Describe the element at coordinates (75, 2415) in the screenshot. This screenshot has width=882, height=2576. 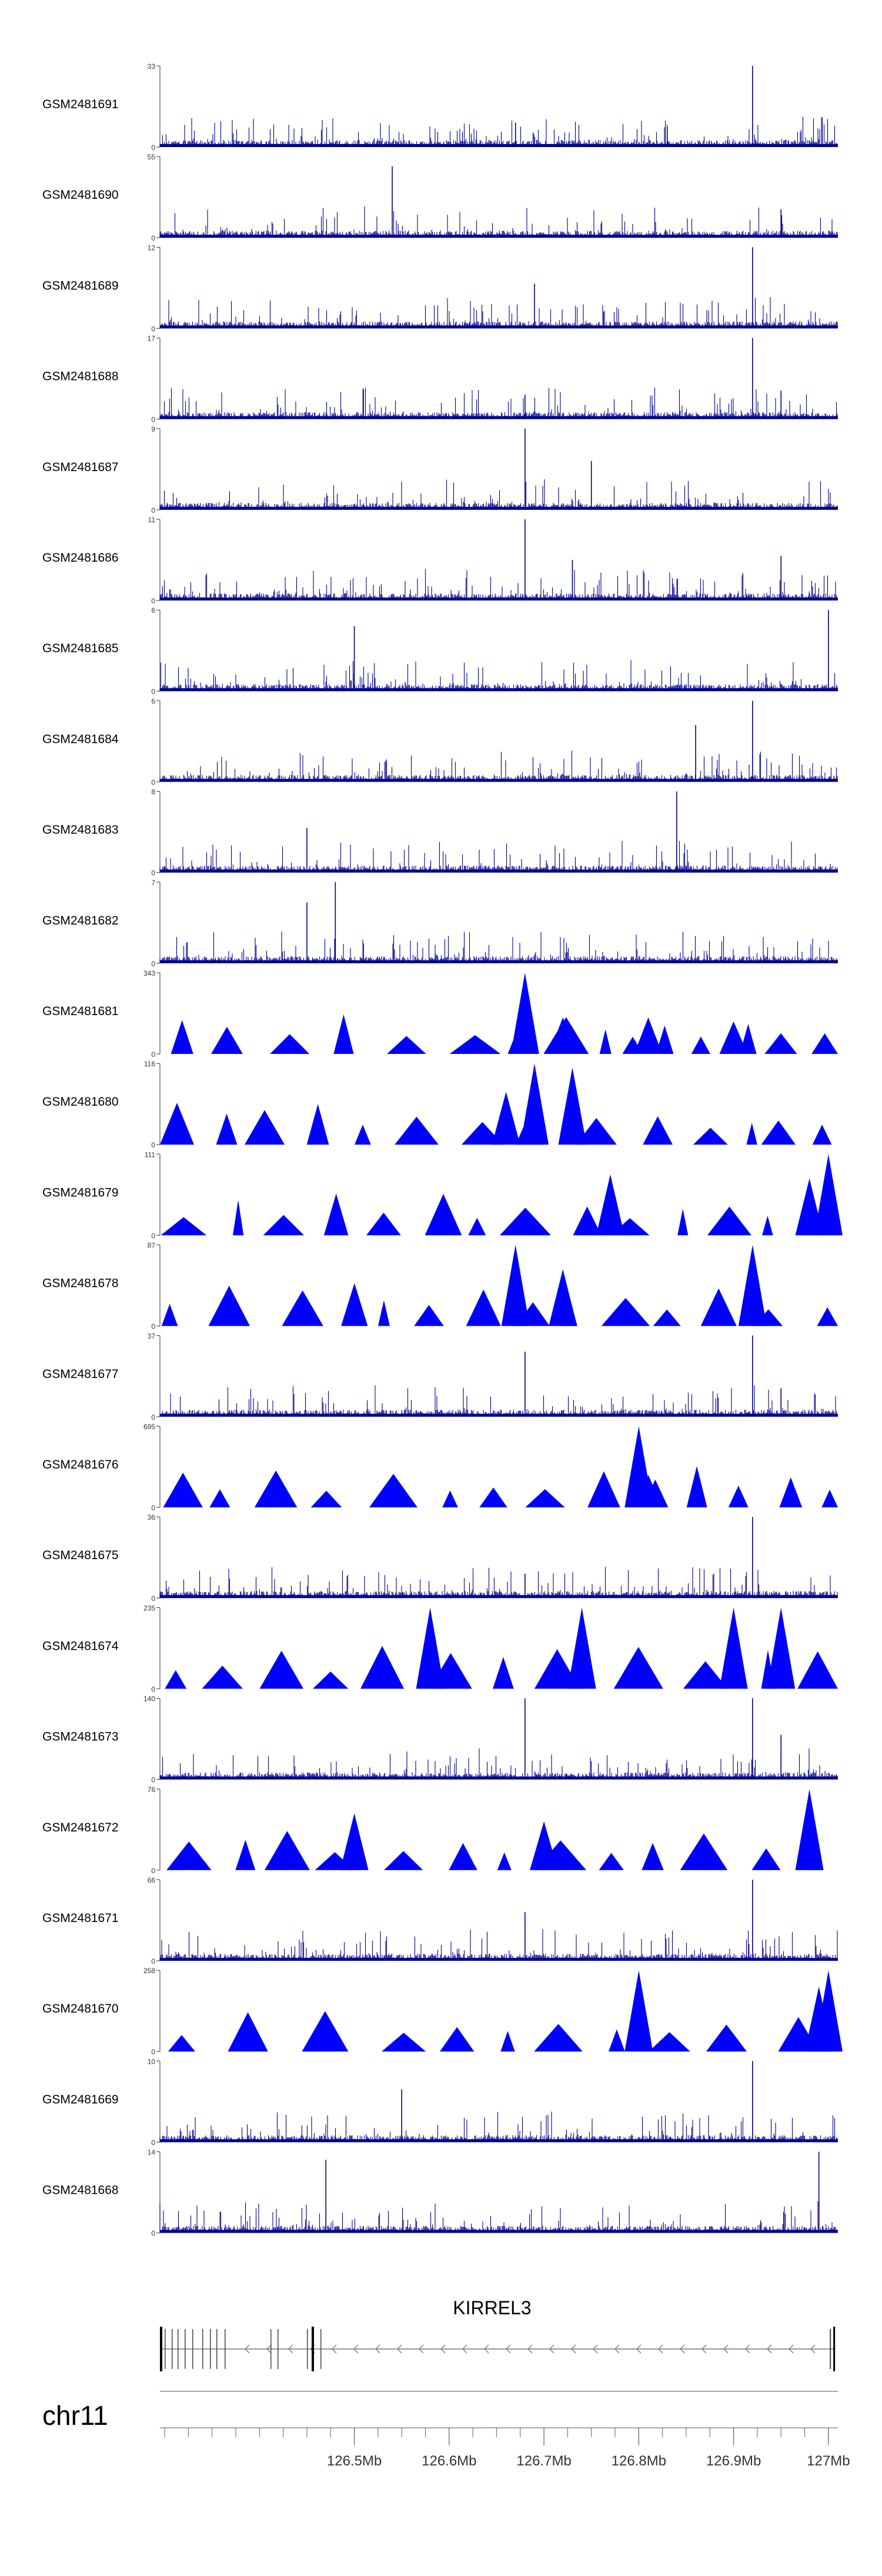
I see `chromosome-label: chr11` at that location.